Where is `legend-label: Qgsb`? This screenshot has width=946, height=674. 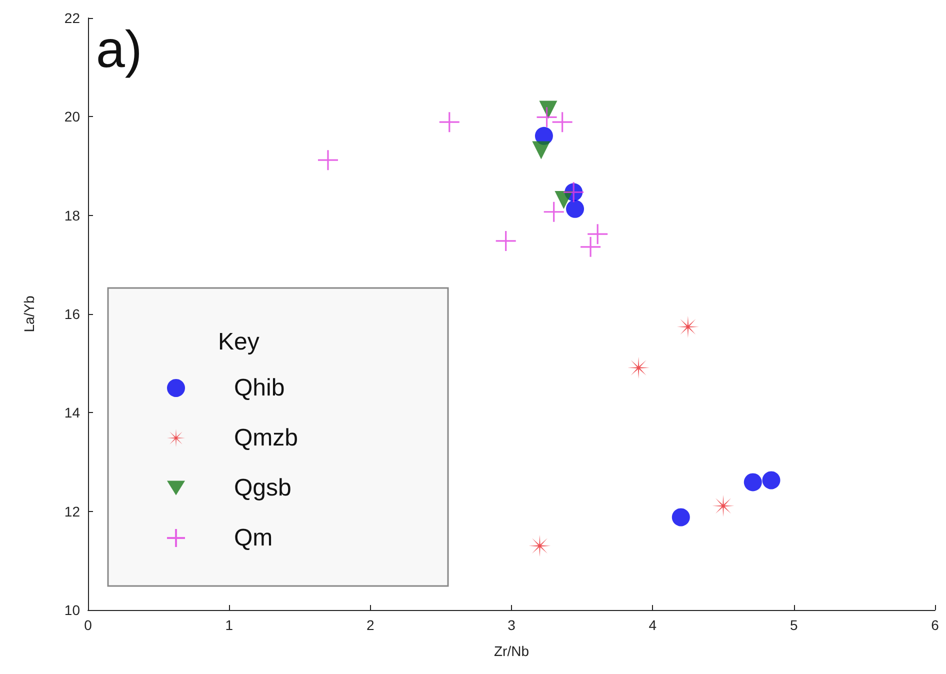 legend-label: Qgsb is located at coordinates (263, 488).